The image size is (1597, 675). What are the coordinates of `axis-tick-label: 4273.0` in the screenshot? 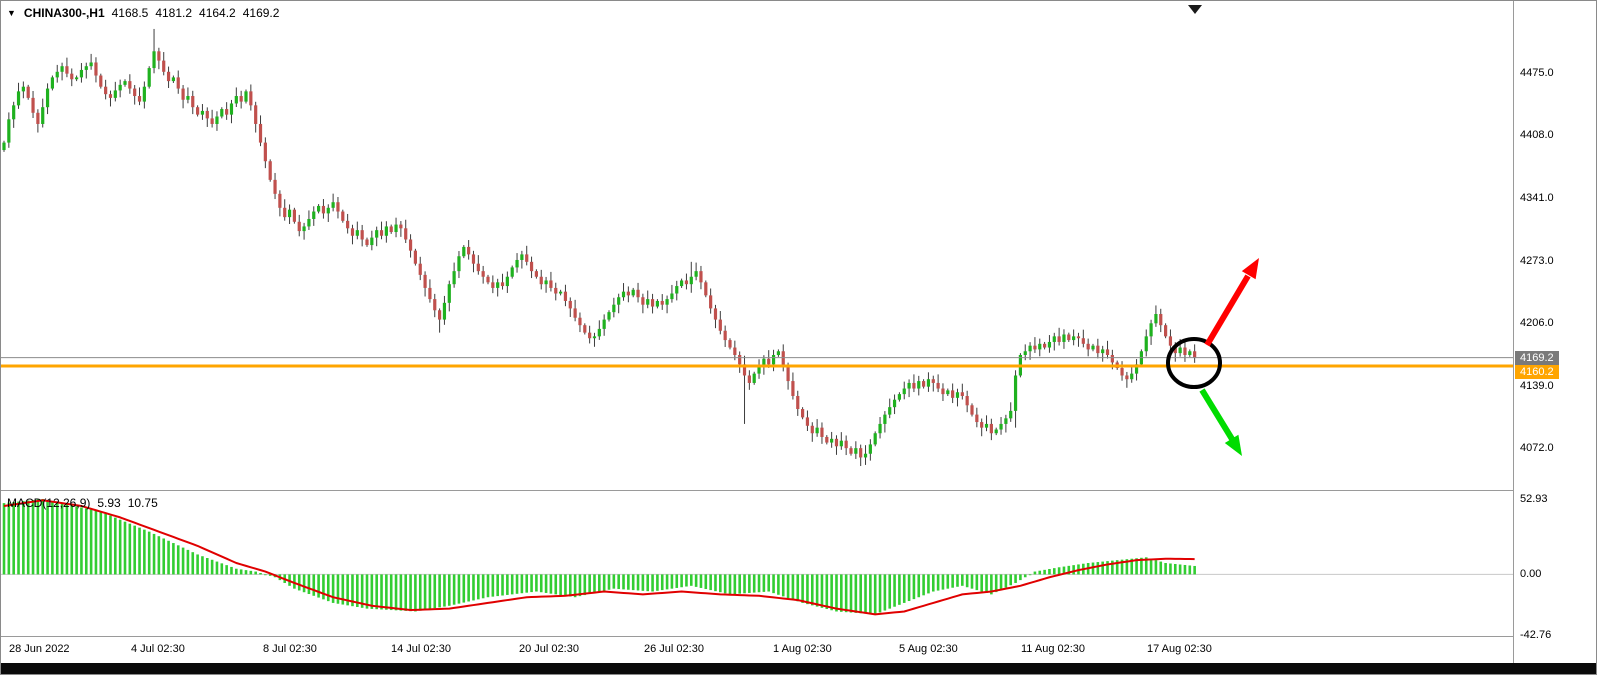 It's located at (1537, 260).